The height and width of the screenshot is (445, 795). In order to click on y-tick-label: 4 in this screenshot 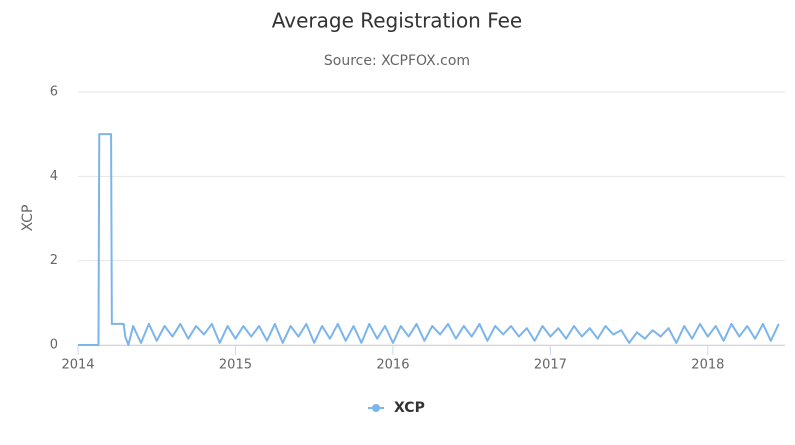, I will do `click(54, 176)`.